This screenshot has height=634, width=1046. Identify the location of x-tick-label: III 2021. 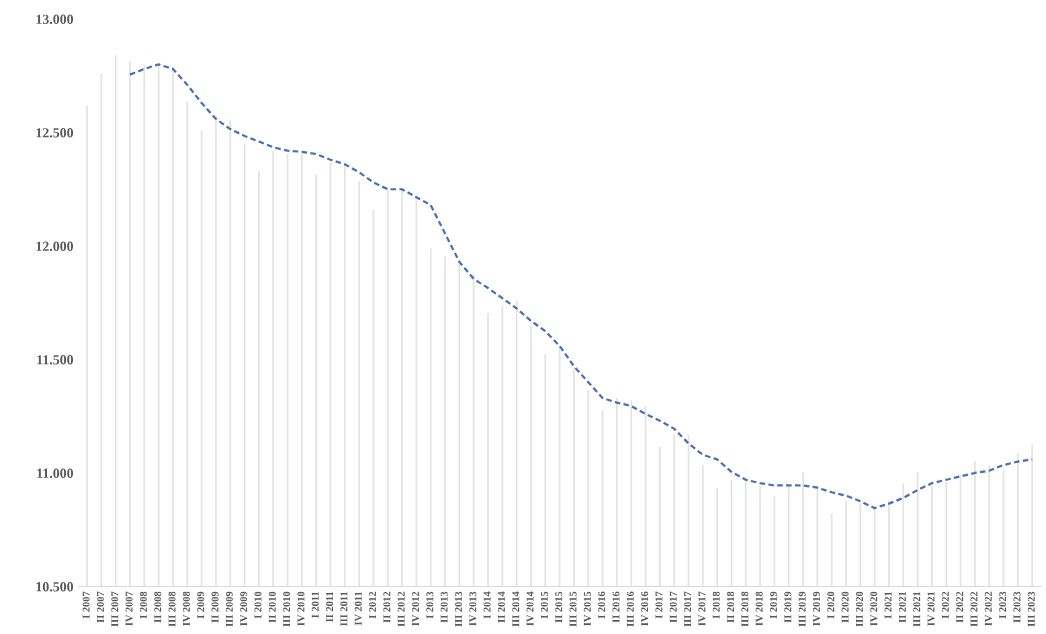
(917, 609).